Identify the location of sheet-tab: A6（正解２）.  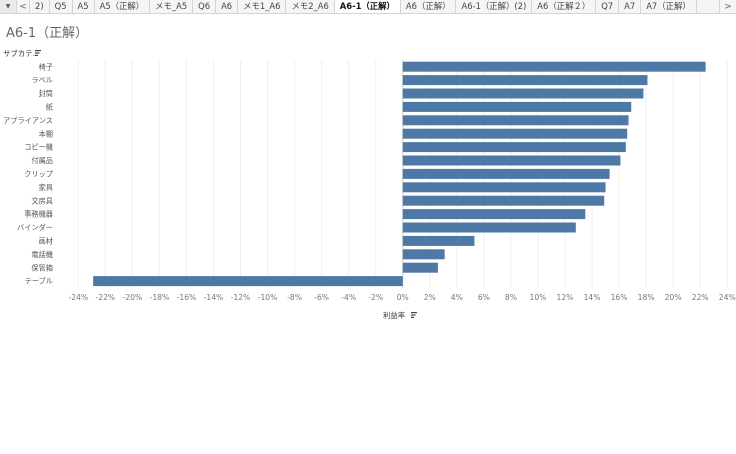
(564, 6).